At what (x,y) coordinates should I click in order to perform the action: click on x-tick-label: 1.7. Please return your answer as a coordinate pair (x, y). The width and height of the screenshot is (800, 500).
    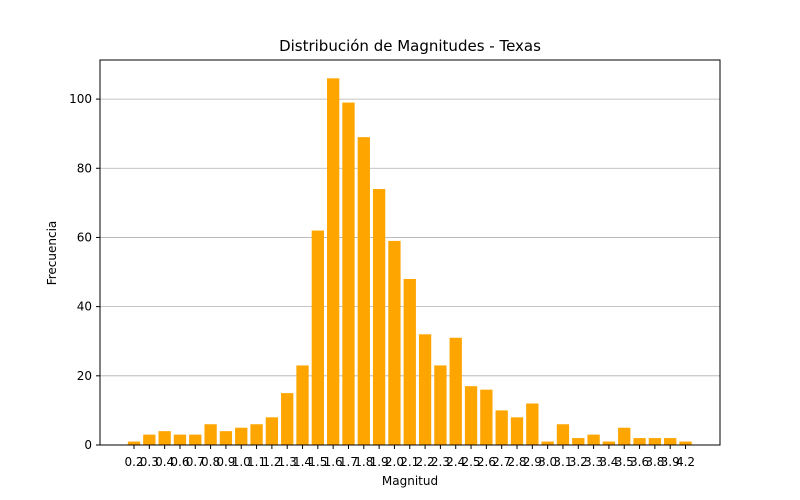
    Looking at the image, I should click on (348, 462).